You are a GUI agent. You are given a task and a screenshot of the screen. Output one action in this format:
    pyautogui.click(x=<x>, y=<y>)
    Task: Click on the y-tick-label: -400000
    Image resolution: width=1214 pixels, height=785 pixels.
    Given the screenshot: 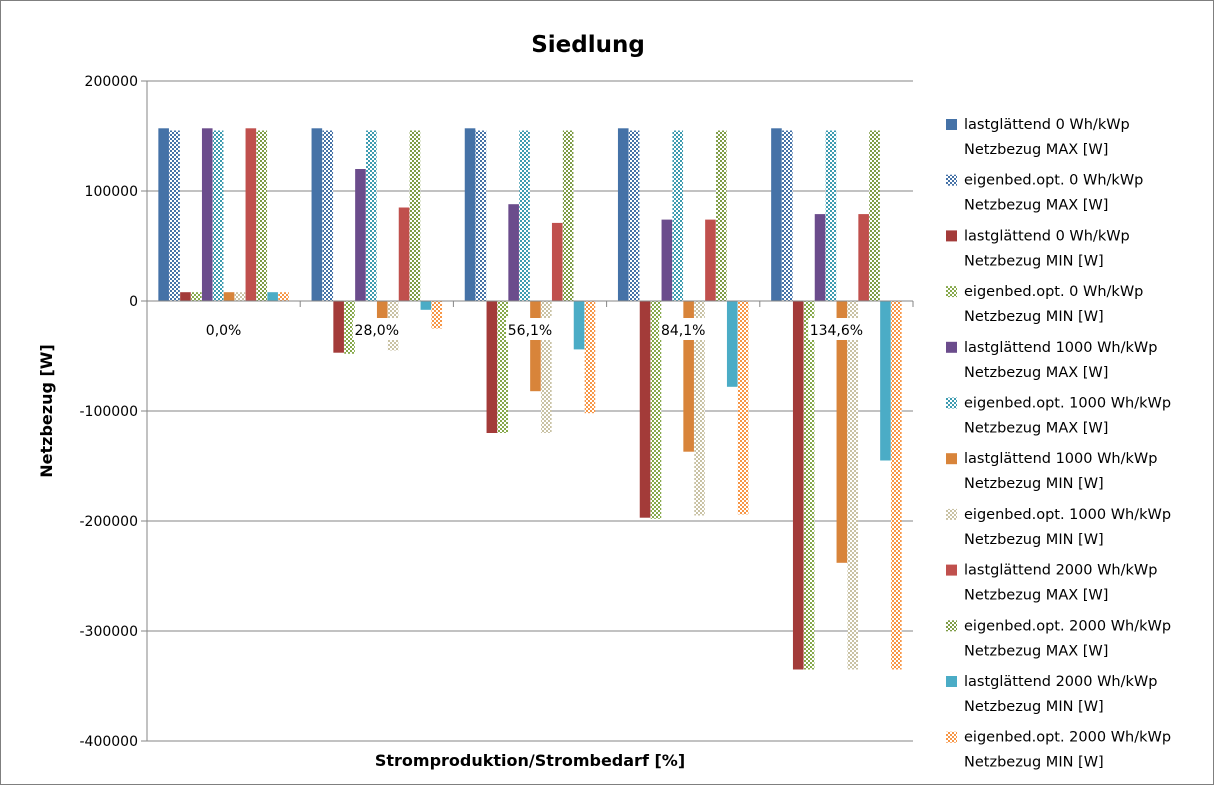 What is the action you would take?
    pyautogui.click(x=109, y=742)
    